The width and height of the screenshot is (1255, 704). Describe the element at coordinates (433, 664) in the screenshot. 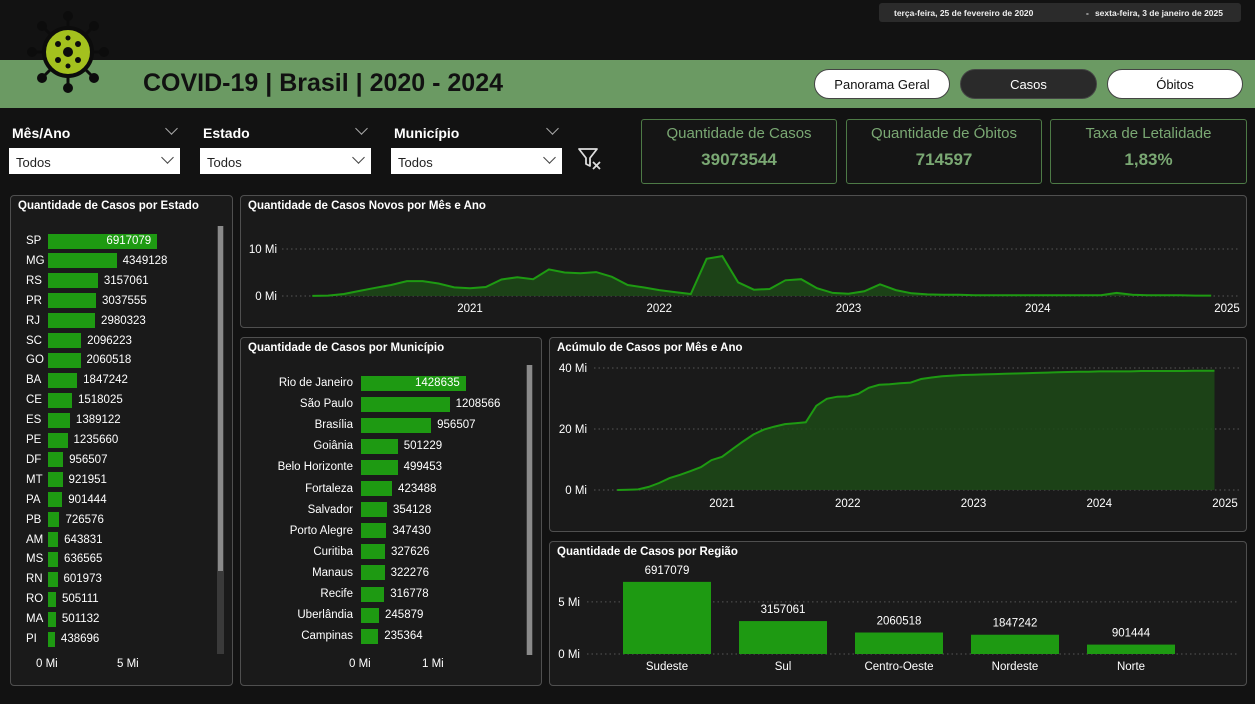

I see `x-tick-label: 1 Mi` at that location.